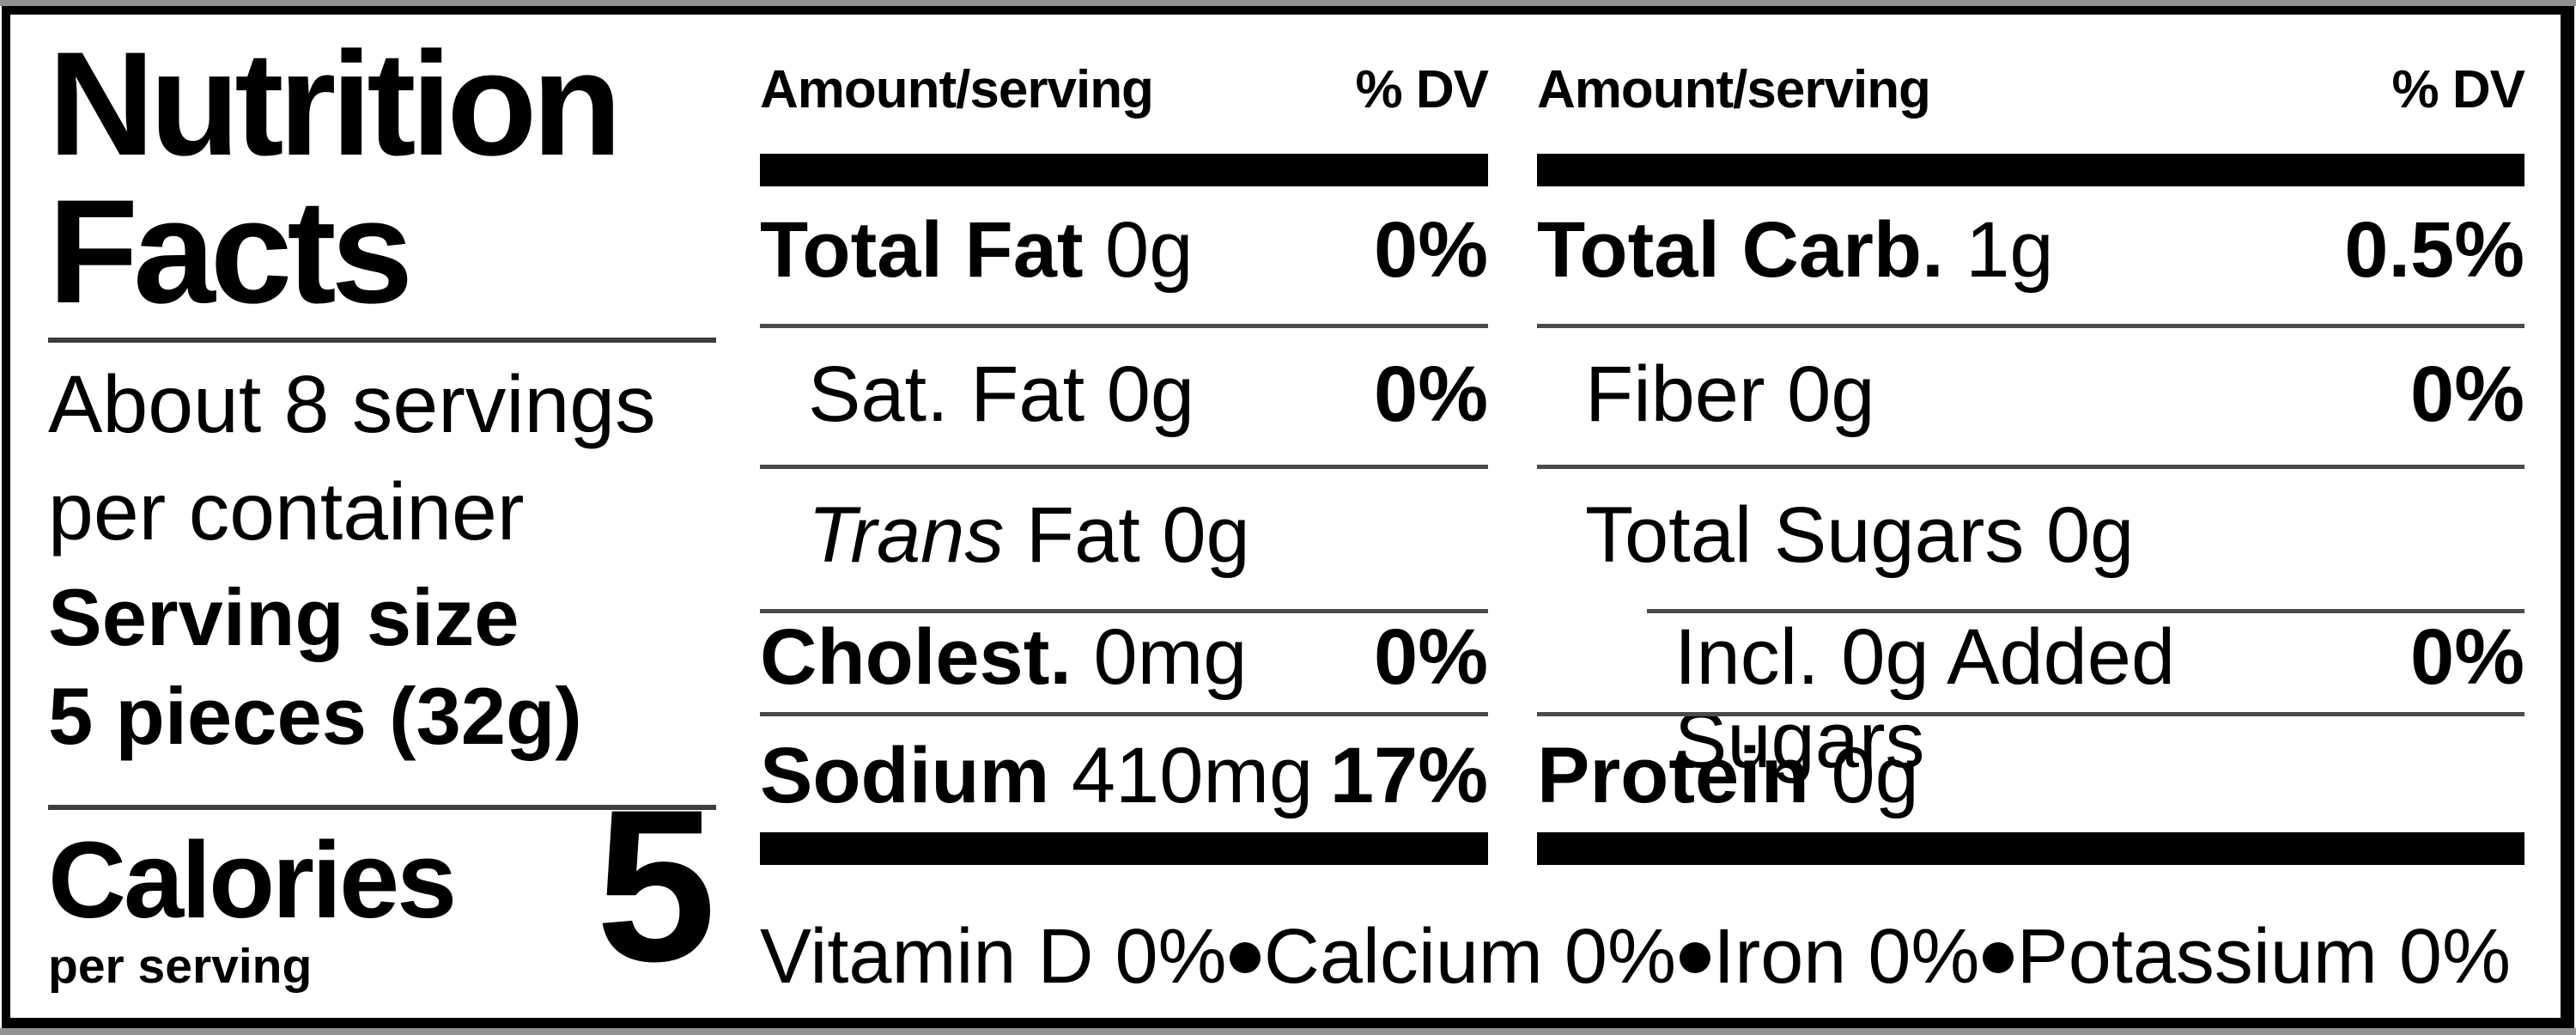  What do you see at coordinates (283, 617) in the screenshot?
I see `serving-size-label: Serving size` at bounding box center [283, 617].